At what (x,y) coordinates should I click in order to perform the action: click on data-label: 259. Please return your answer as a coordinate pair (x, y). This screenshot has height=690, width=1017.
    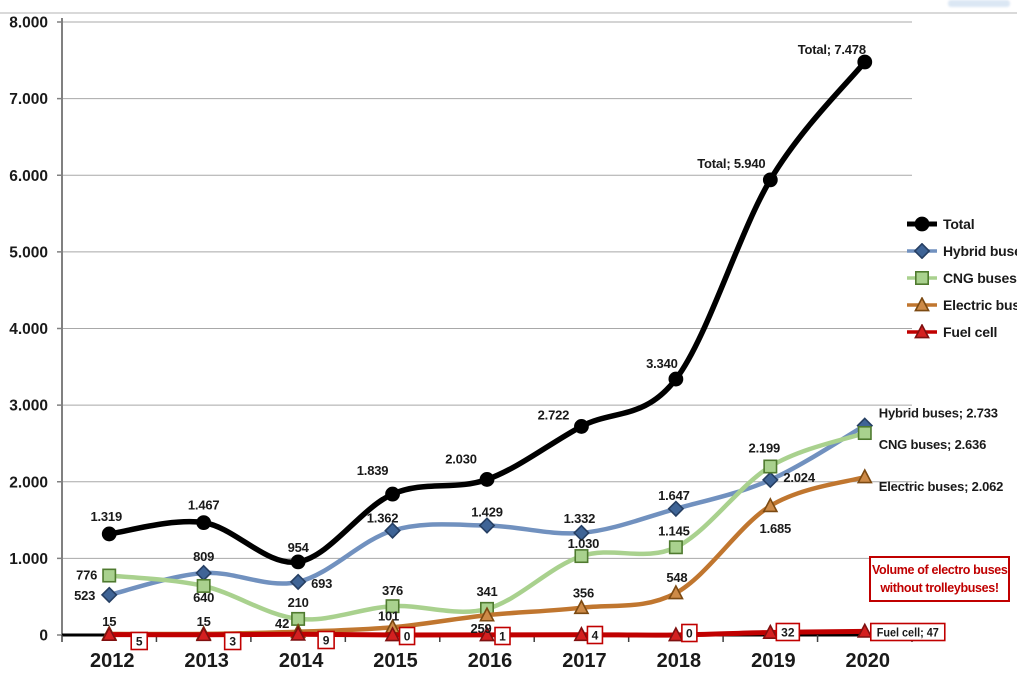
    Looking at the image, I should click on (480, 628).